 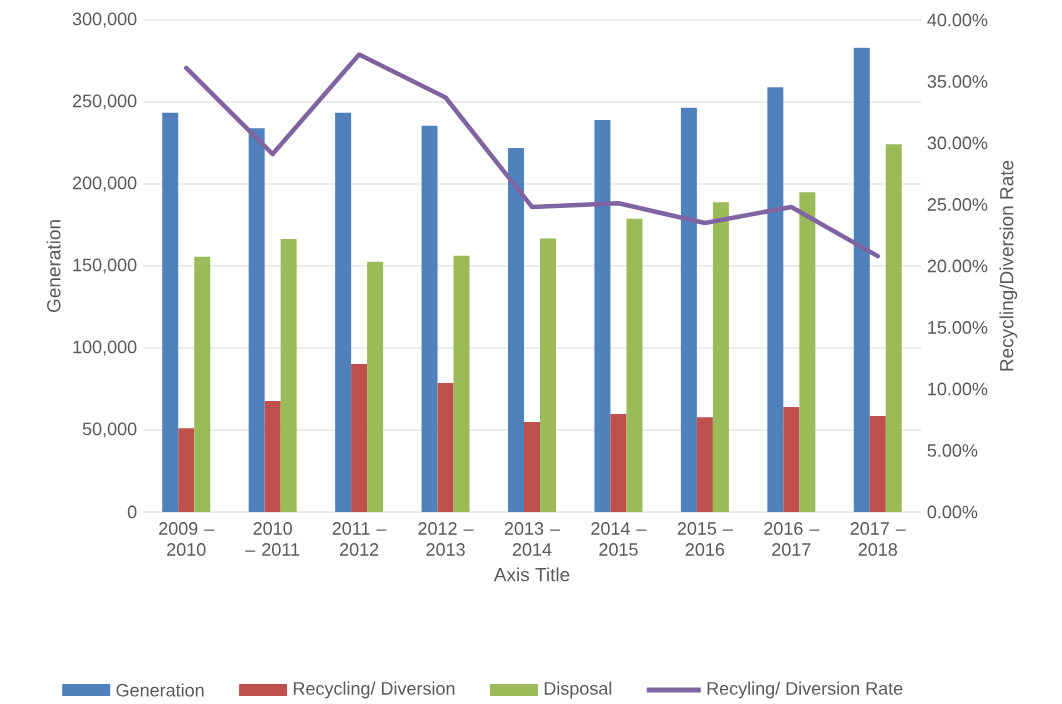 I want to click on x-tick-label: 2016 – 2017, so click(x=792, y=539).